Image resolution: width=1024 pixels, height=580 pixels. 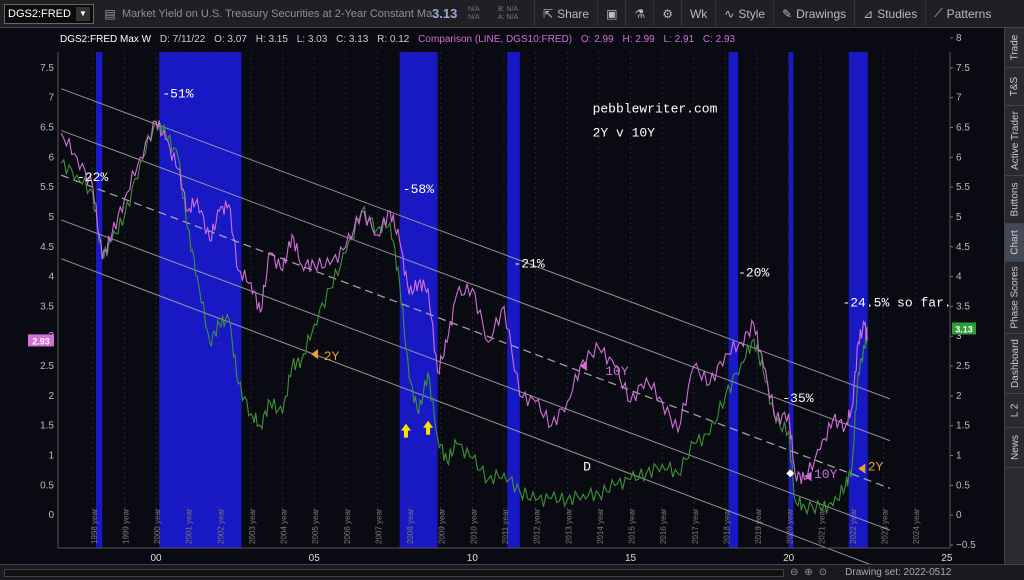 I want to click on right-tick-label: 6.5, so click(x=963, y=127).